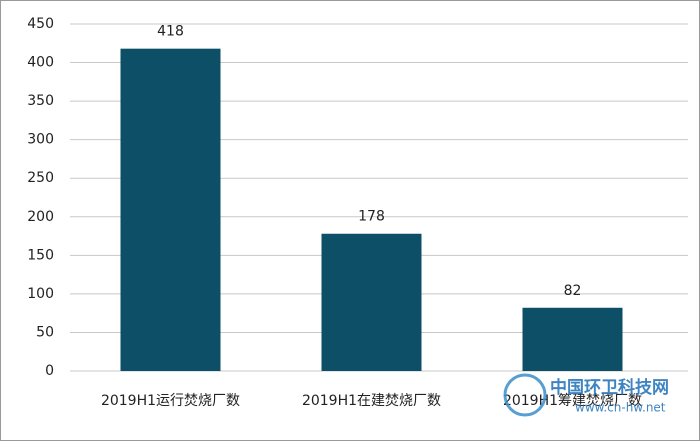  What do you see at coordinates (170, 32) in the screenshot?
I see `value-label: 418` at bounding box center [170, 32].